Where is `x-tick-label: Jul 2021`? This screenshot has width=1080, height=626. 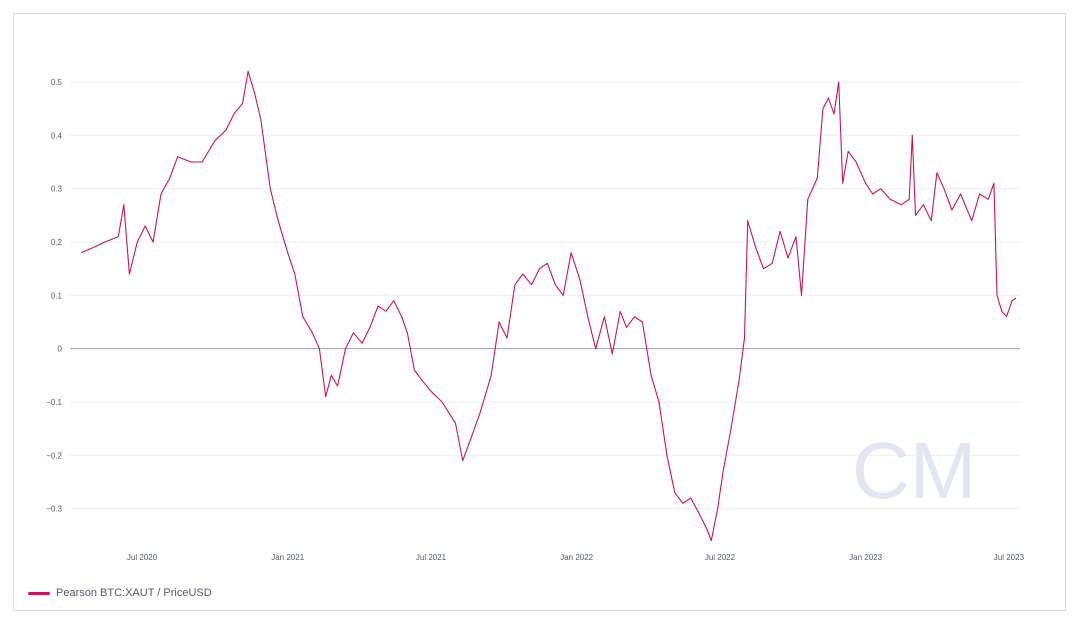 x-tick-label: Jul 2021 is located at coordinates (431, 557).